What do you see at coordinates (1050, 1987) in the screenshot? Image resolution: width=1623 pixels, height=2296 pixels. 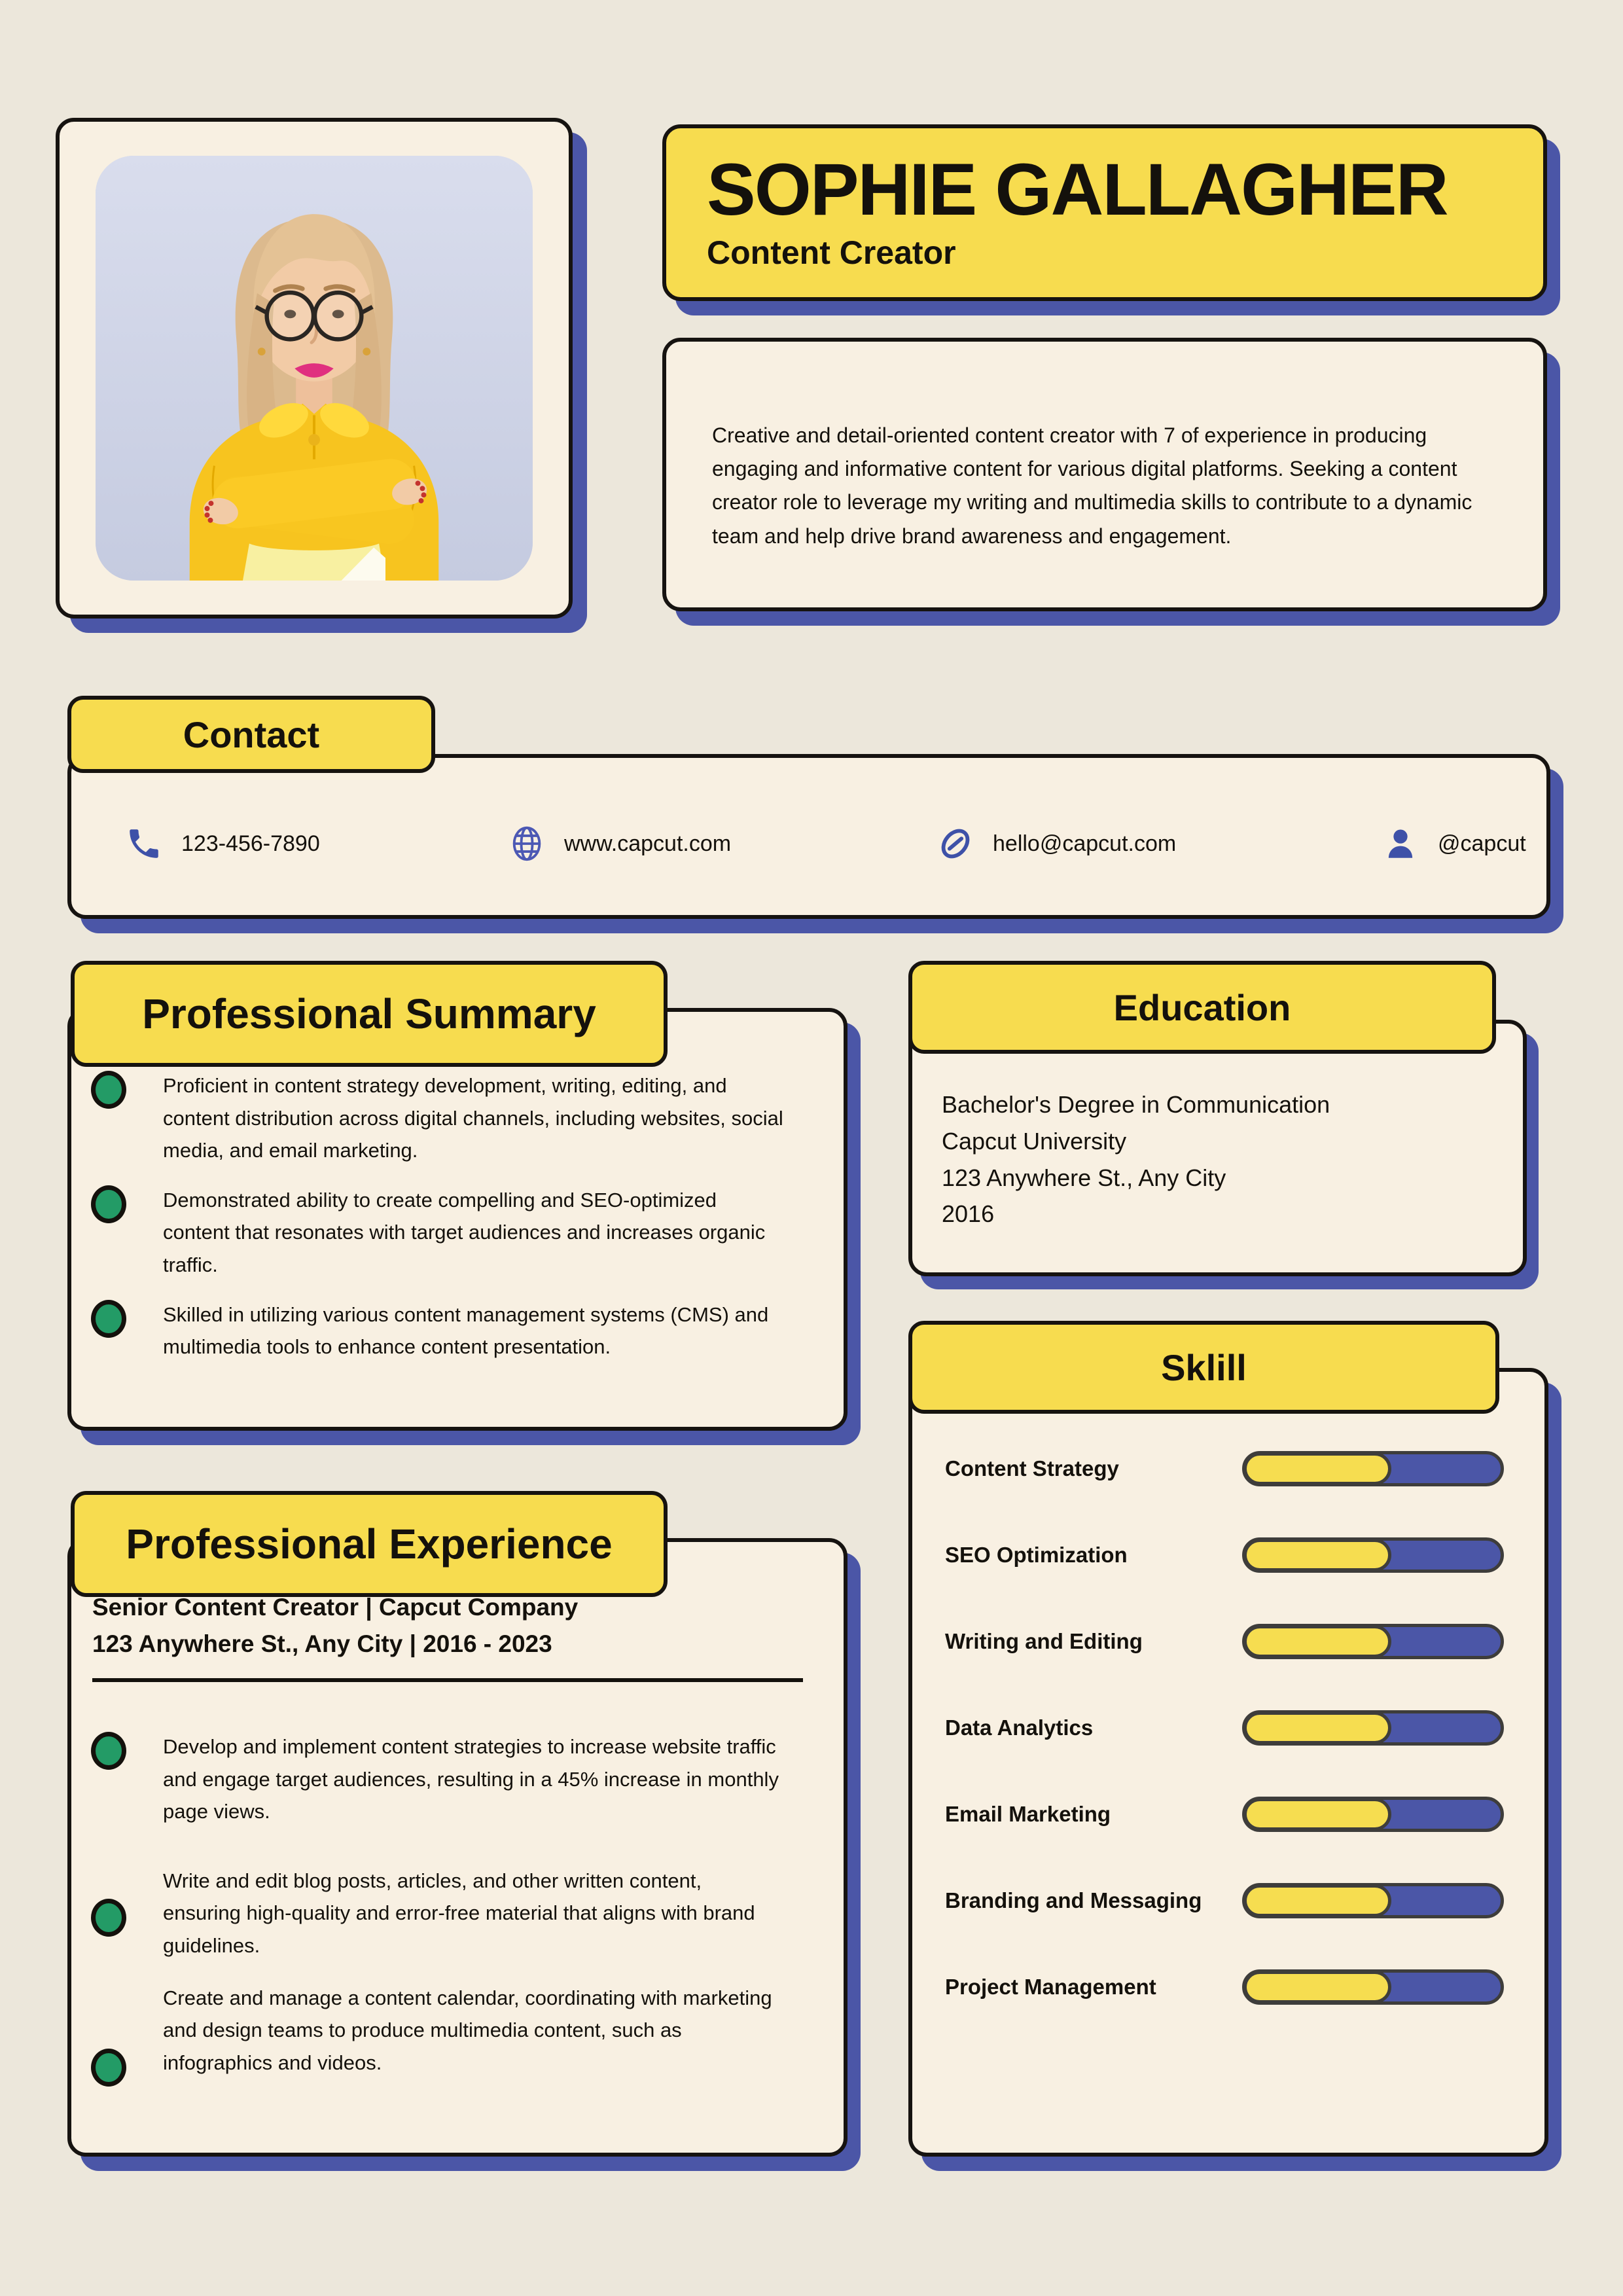 I see `skill-label: Project Management` at bounding box center [1050, 1987].